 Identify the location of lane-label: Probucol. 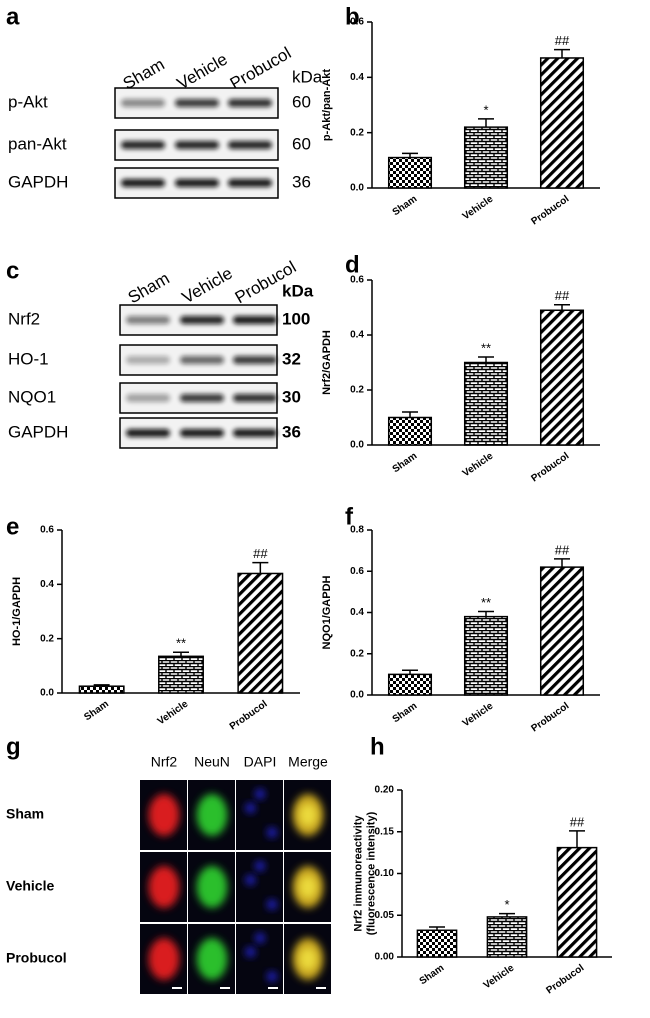
(261, 68).